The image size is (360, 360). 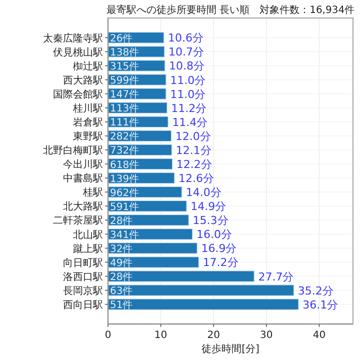 What do you see at coordinates (121, 306) in the screenshot?
I see `annotation: 51件` at bounding box center [121, 306].